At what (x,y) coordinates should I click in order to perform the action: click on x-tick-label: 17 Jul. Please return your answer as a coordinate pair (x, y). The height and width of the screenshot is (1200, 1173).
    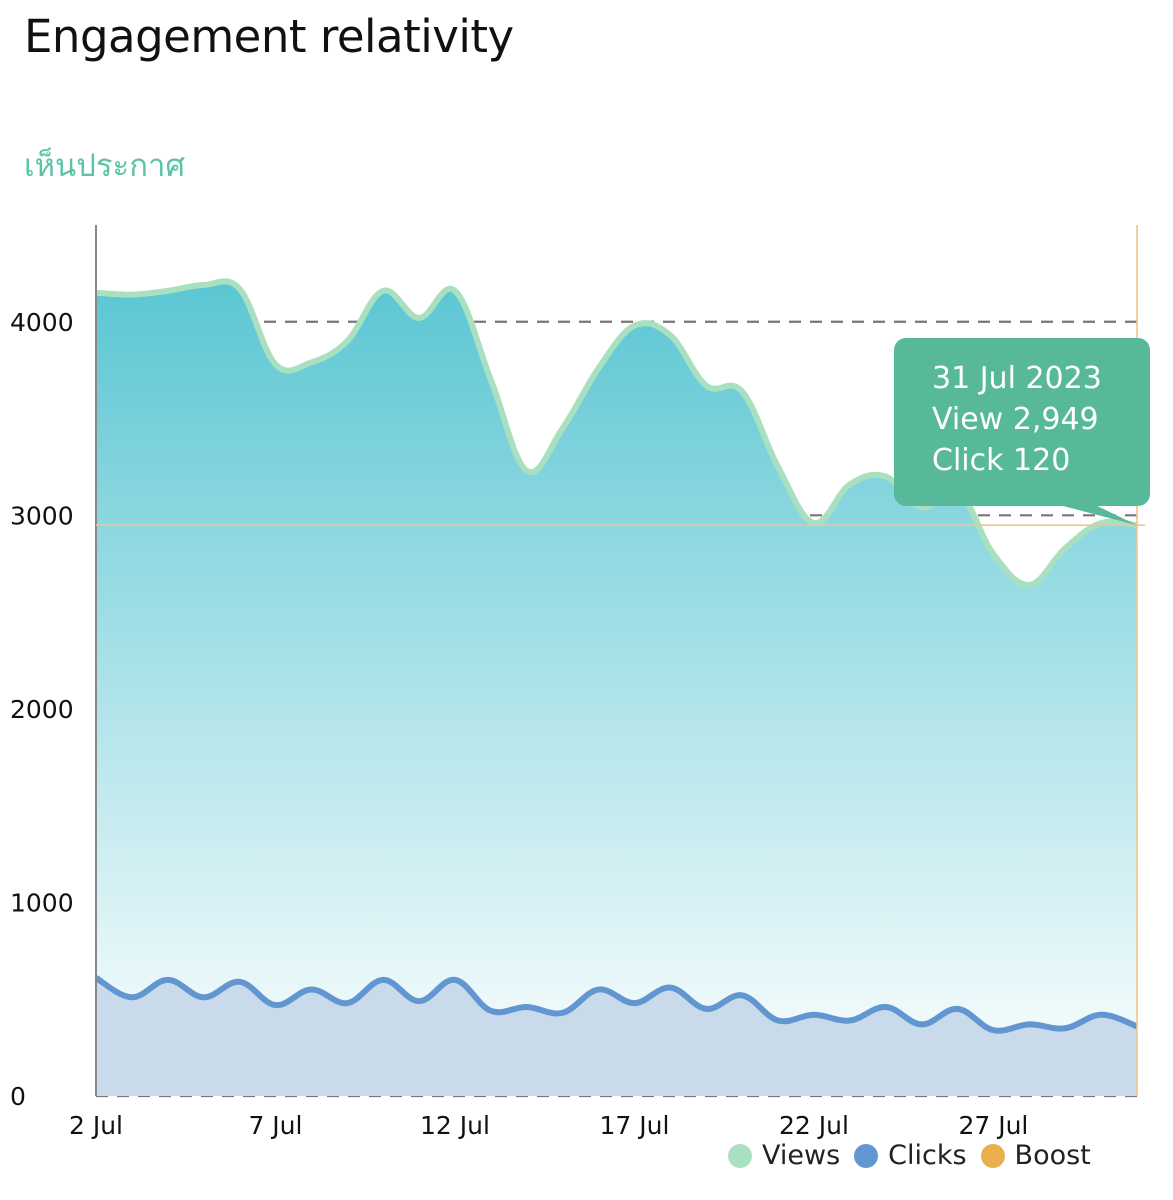
    Looking at the image, I should click on (634, 1125).